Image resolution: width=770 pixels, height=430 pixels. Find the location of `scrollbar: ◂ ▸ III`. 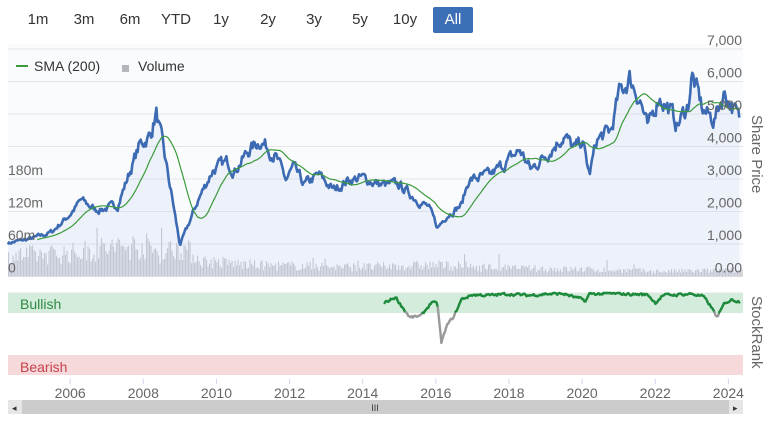

scrollbar: ◂ ▸ III is located at coordinates (375, 407).